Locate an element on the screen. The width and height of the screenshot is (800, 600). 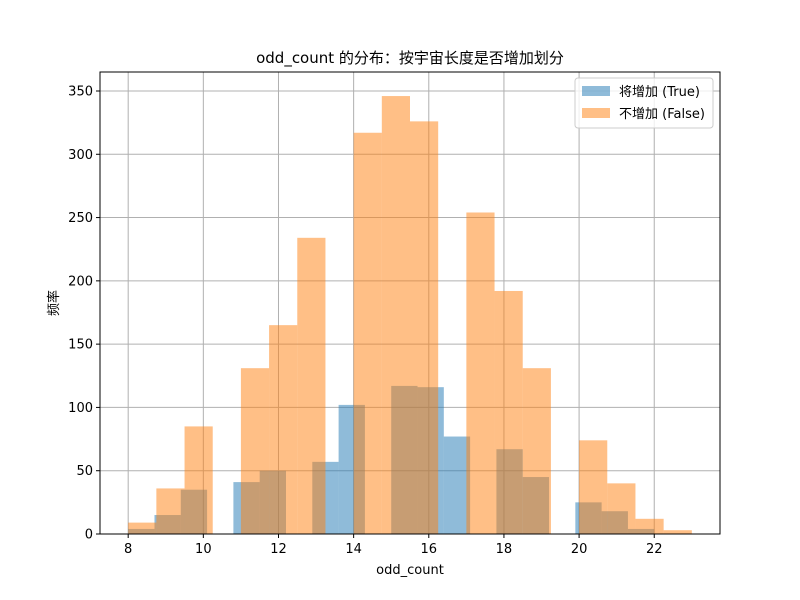
x-tick-label: 8 is located at coordinates (128, 549).